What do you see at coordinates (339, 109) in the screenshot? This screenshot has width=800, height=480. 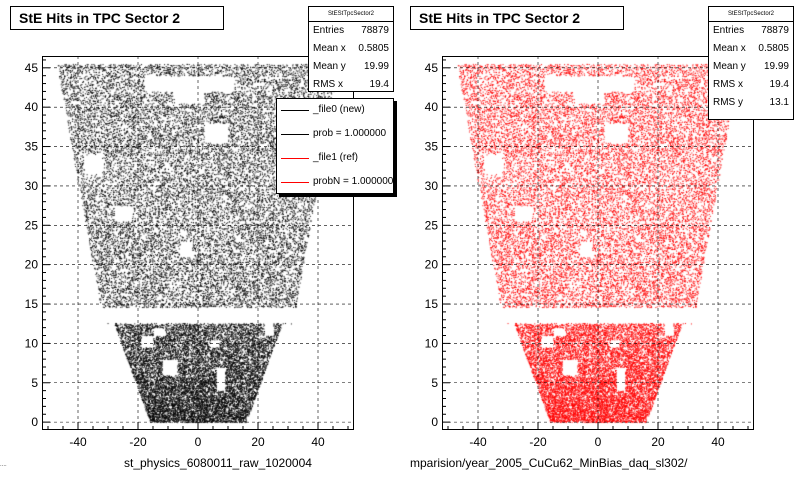 I see `legend-label: _file0 (new)` at bounding box center [339, 109].